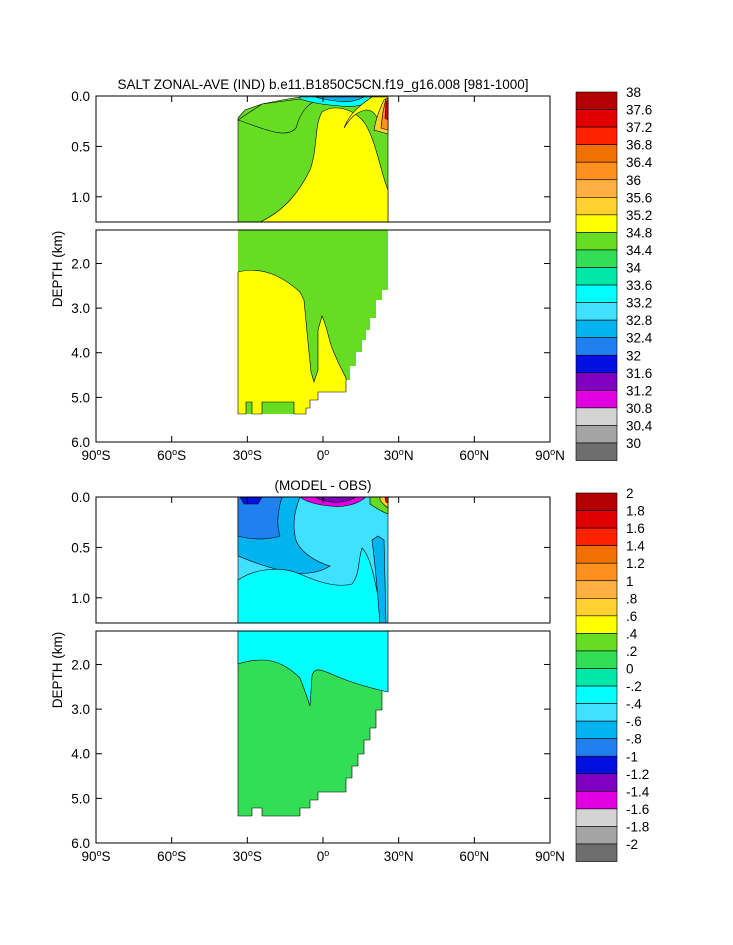 The width and height of the screenshot is (733, 945). What do you see at coordinates (637, 809) in the screenshot?
I see `colorbar-label: -1.6` at bounding box center [637, 809].